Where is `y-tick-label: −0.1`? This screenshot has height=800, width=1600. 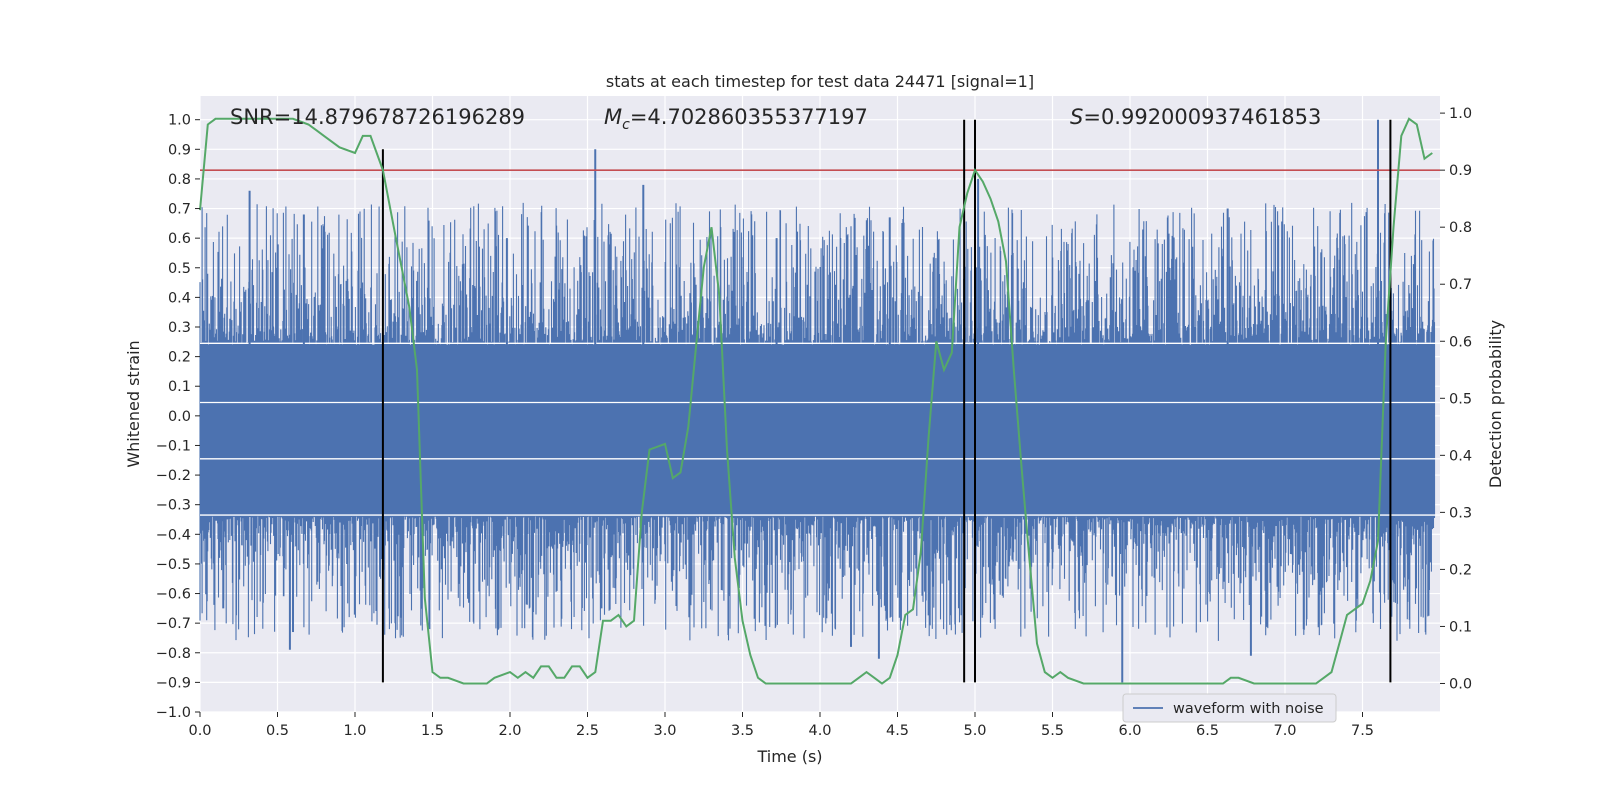
y-tick-label: −0.1 is located at coordinates (173, 446).